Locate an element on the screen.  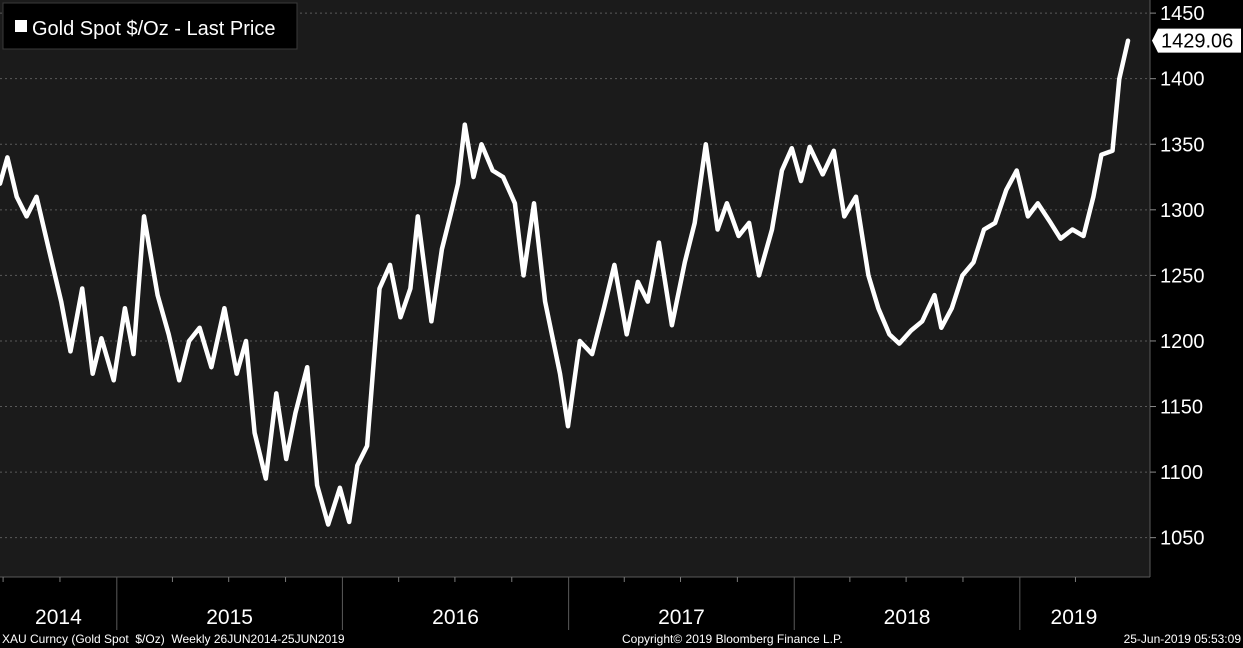
last-price-label: 1429.06 is located at coordinates (1196, 40).